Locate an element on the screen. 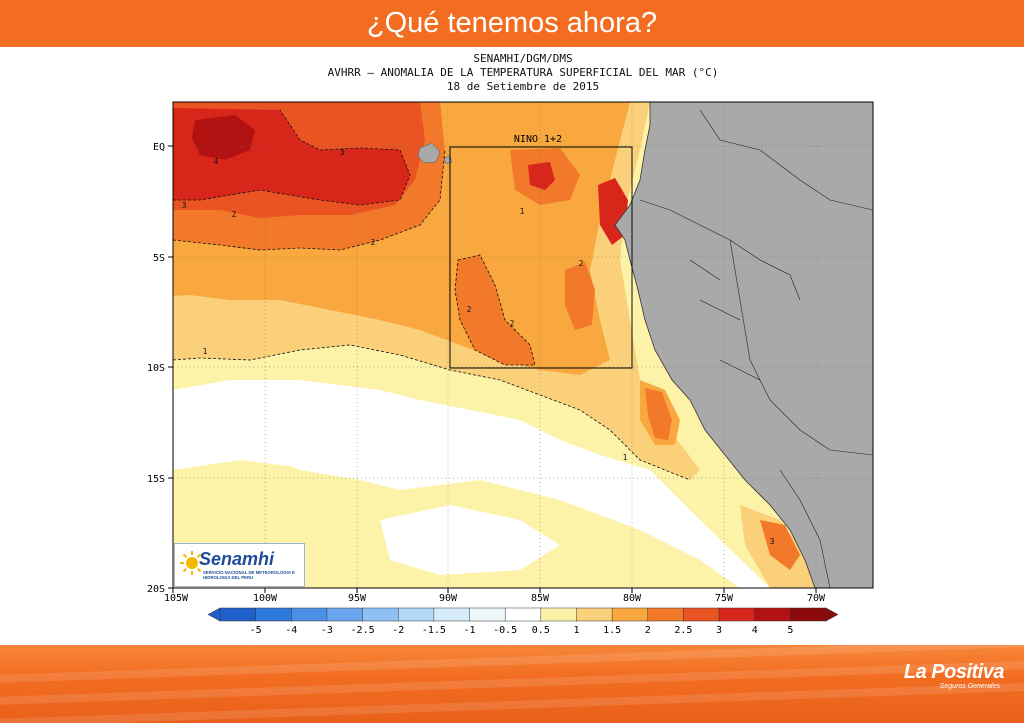  lat-label-15s: 15S is located at coordinates (156, 479).